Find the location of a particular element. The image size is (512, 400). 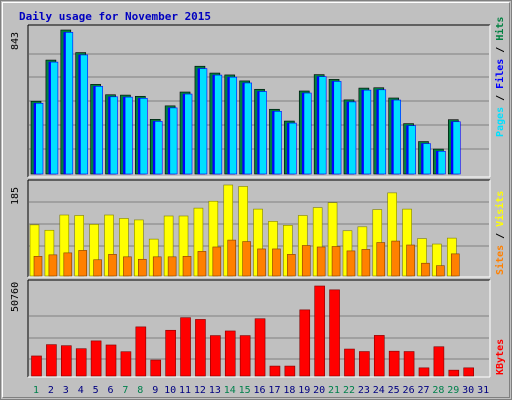

day-label: 21 is located at coordinates (334, 390).